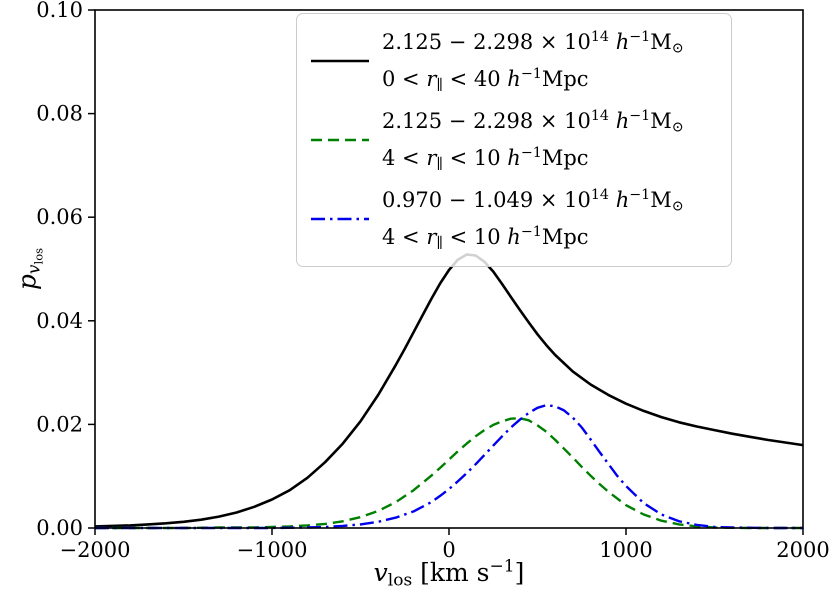 This screenshot has height=614, width=831. I want to click on y-axis-sub-var: v, so click(34, 269).